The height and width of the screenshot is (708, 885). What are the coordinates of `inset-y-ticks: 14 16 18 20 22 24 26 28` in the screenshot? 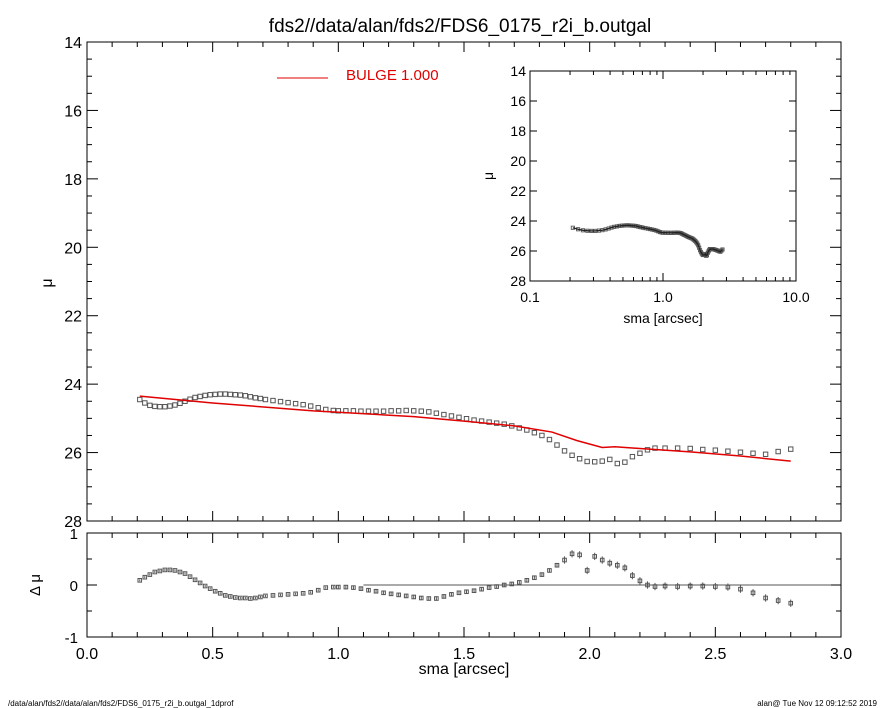 It's located at (653, 176).